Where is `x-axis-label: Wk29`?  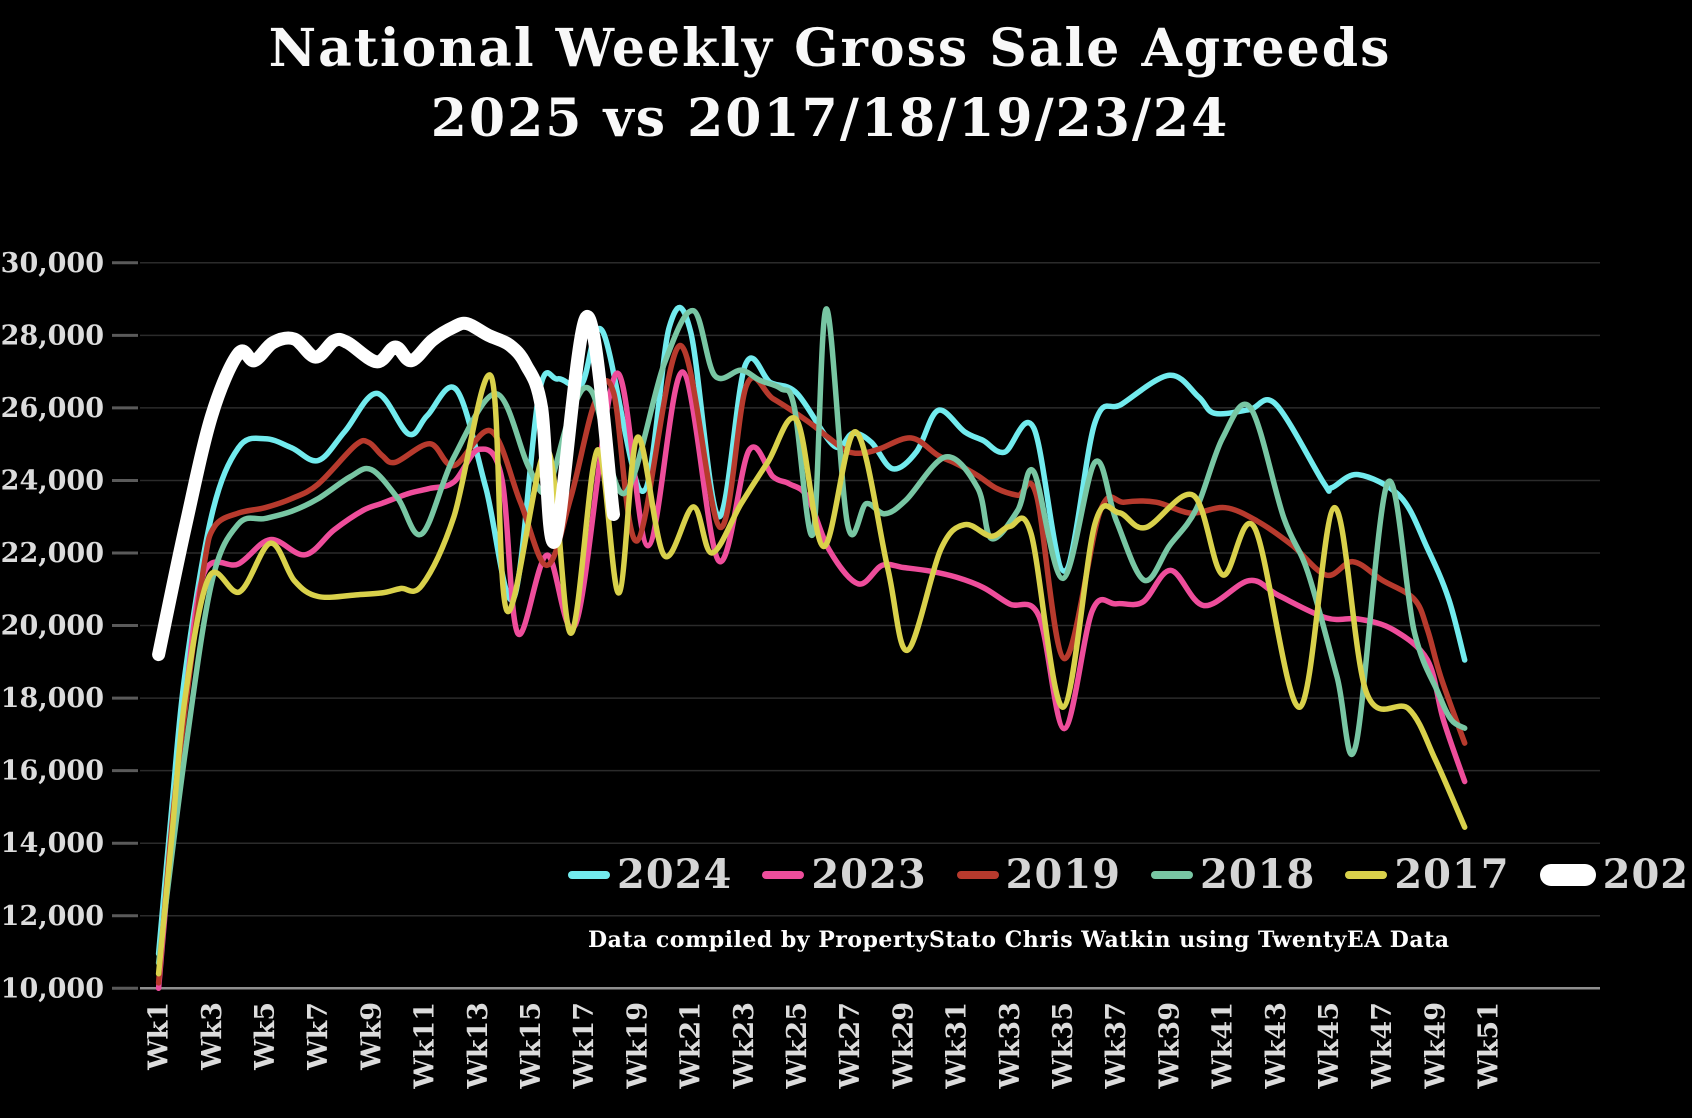
x-axis-label: Wk29 is located at coordinates (903, 1046).